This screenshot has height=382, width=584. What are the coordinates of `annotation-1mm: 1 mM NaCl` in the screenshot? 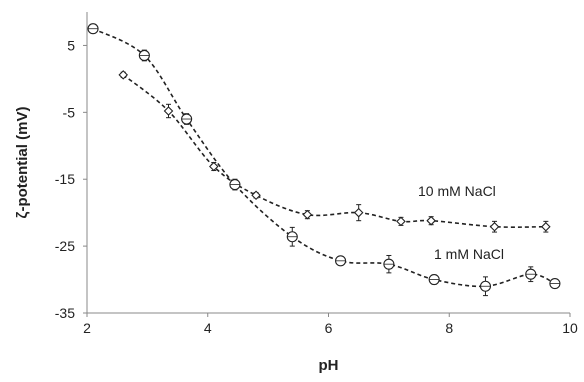 It's located at (469, 254).